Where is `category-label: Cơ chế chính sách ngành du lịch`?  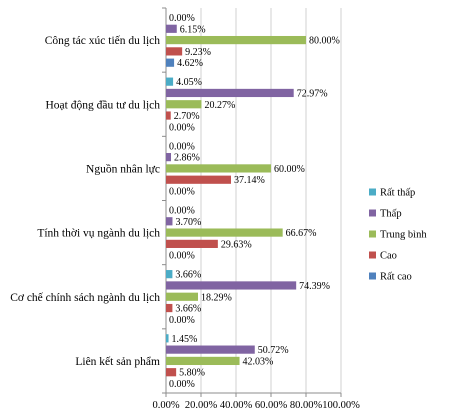
category-label: Cơ chế chính sách ngành du lịch is located at coordinates (85, 297).